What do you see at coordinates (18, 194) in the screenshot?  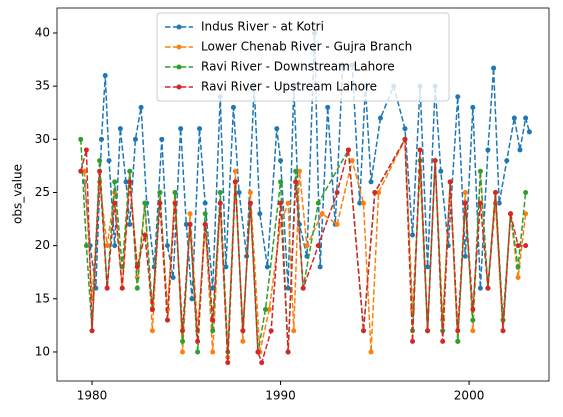 I see `y-axis-label: obs_value` at bounding box center [18, 194].